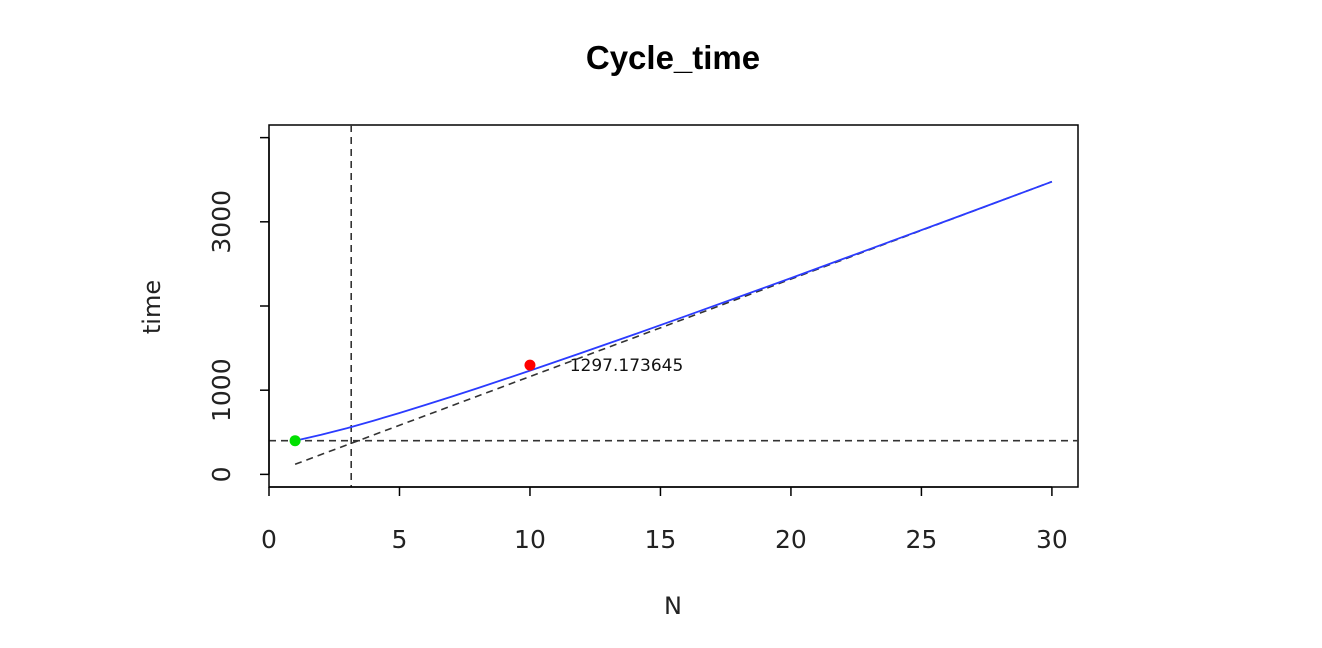 The image size is (1322, 648). I want to click on x-axis: 0 5 10 15 20 25 30, so click(664, 520).